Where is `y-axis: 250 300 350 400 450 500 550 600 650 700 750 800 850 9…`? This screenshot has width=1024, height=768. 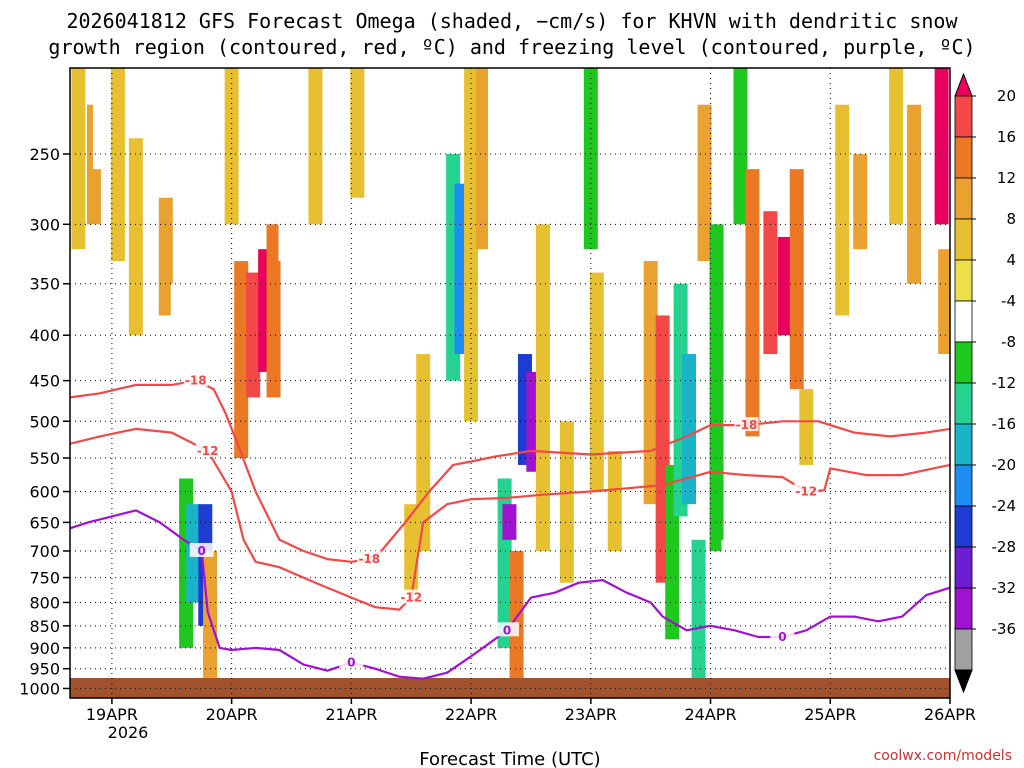 y-axis: 250 300 350 400 450 500 550 600 650 700 750 800 850 9… is located at coordinates (44, 421).